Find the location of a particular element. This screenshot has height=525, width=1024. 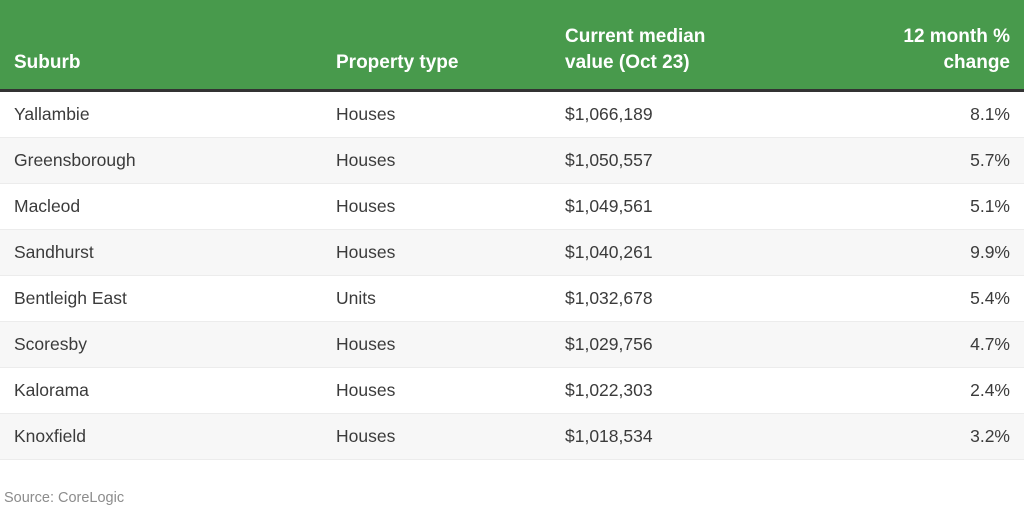

suburb-cell: Scoresby is located at coordinates (161, 344).